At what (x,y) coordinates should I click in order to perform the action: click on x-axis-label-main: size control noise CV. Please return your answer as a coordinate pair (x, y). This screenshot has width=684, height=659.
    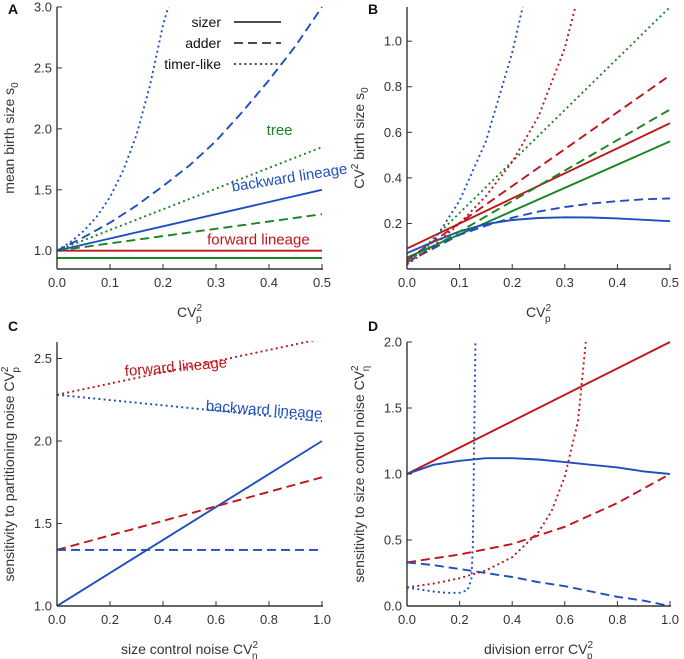
    Looking at the image, I should click on (187, 649).